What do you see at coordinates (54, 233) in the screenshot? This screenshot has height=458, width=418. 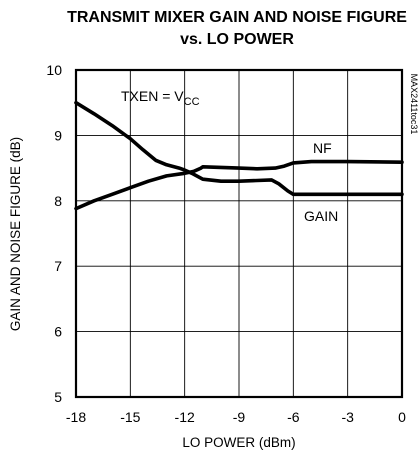 I see `y-tick-labels: 5 6 7 8 9 10` at bounding box center [54, 233].